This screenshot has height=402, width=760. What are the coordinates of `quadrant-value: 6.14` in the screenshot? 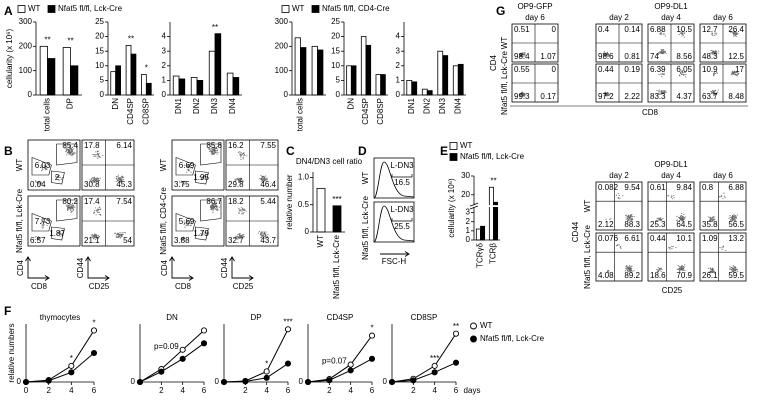 It's located at (124, 145).